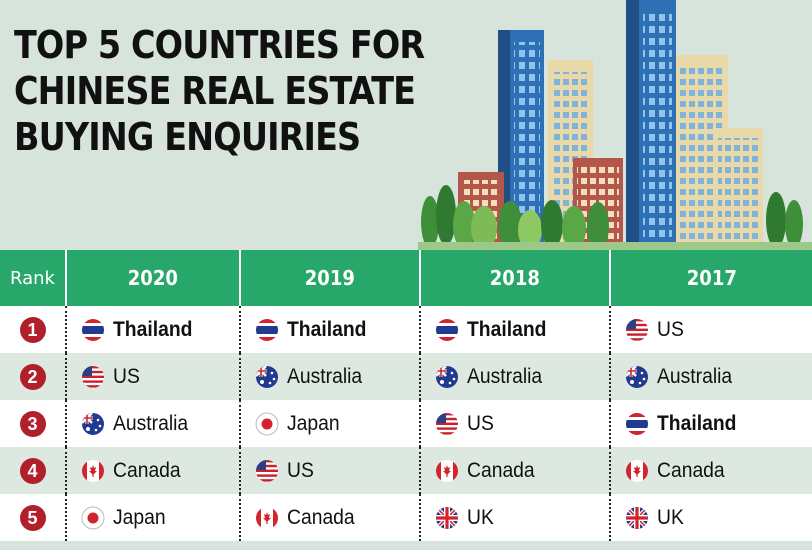 The image size is (812, 550). I want to click on table-row: 3 Australia Japan US Thailand, so click(406, 423).